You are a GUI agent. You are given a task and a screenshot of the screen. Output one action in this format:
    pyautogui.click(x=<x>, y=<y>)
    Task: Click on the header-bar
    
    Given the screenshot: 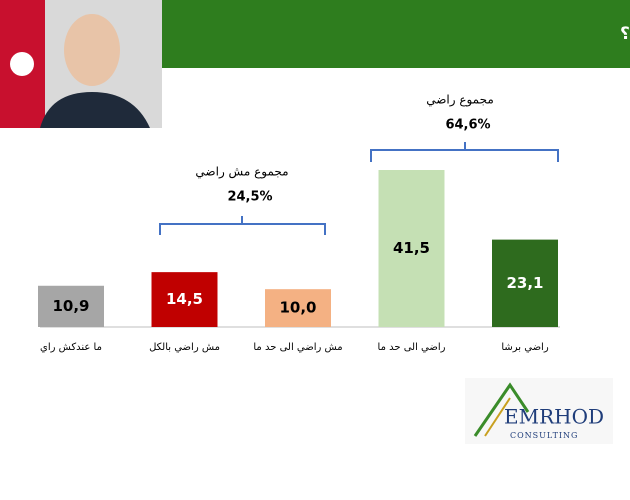 What is the action you would take?
    pyautogui.click(x=396, y=34)
    